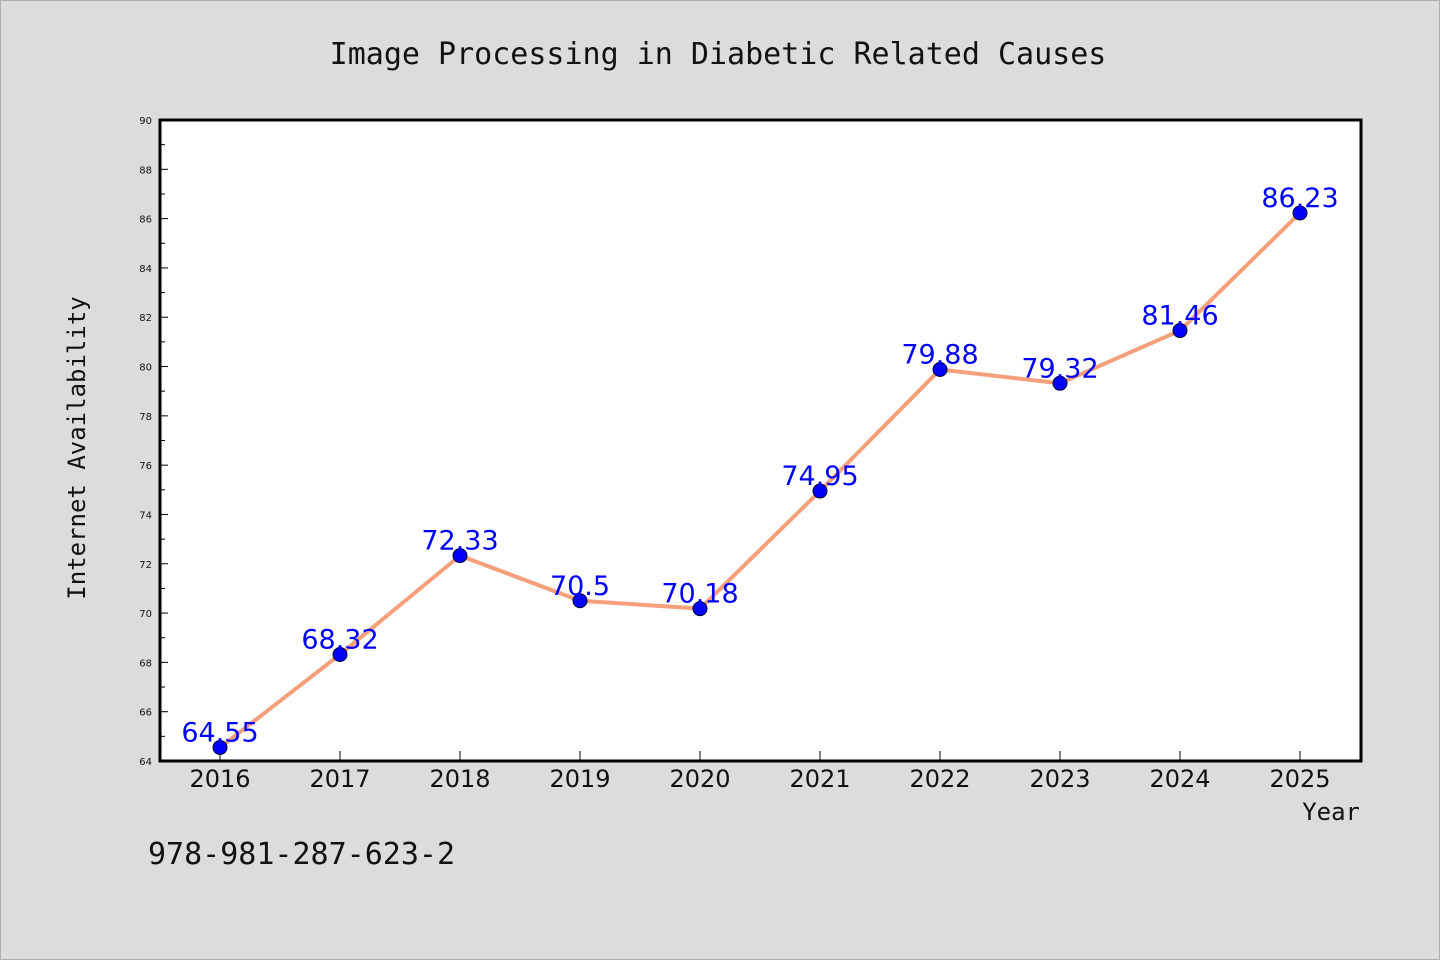 The image size is (1440, 960). I want to click on y-tick-label: 86, so click(145, 220).